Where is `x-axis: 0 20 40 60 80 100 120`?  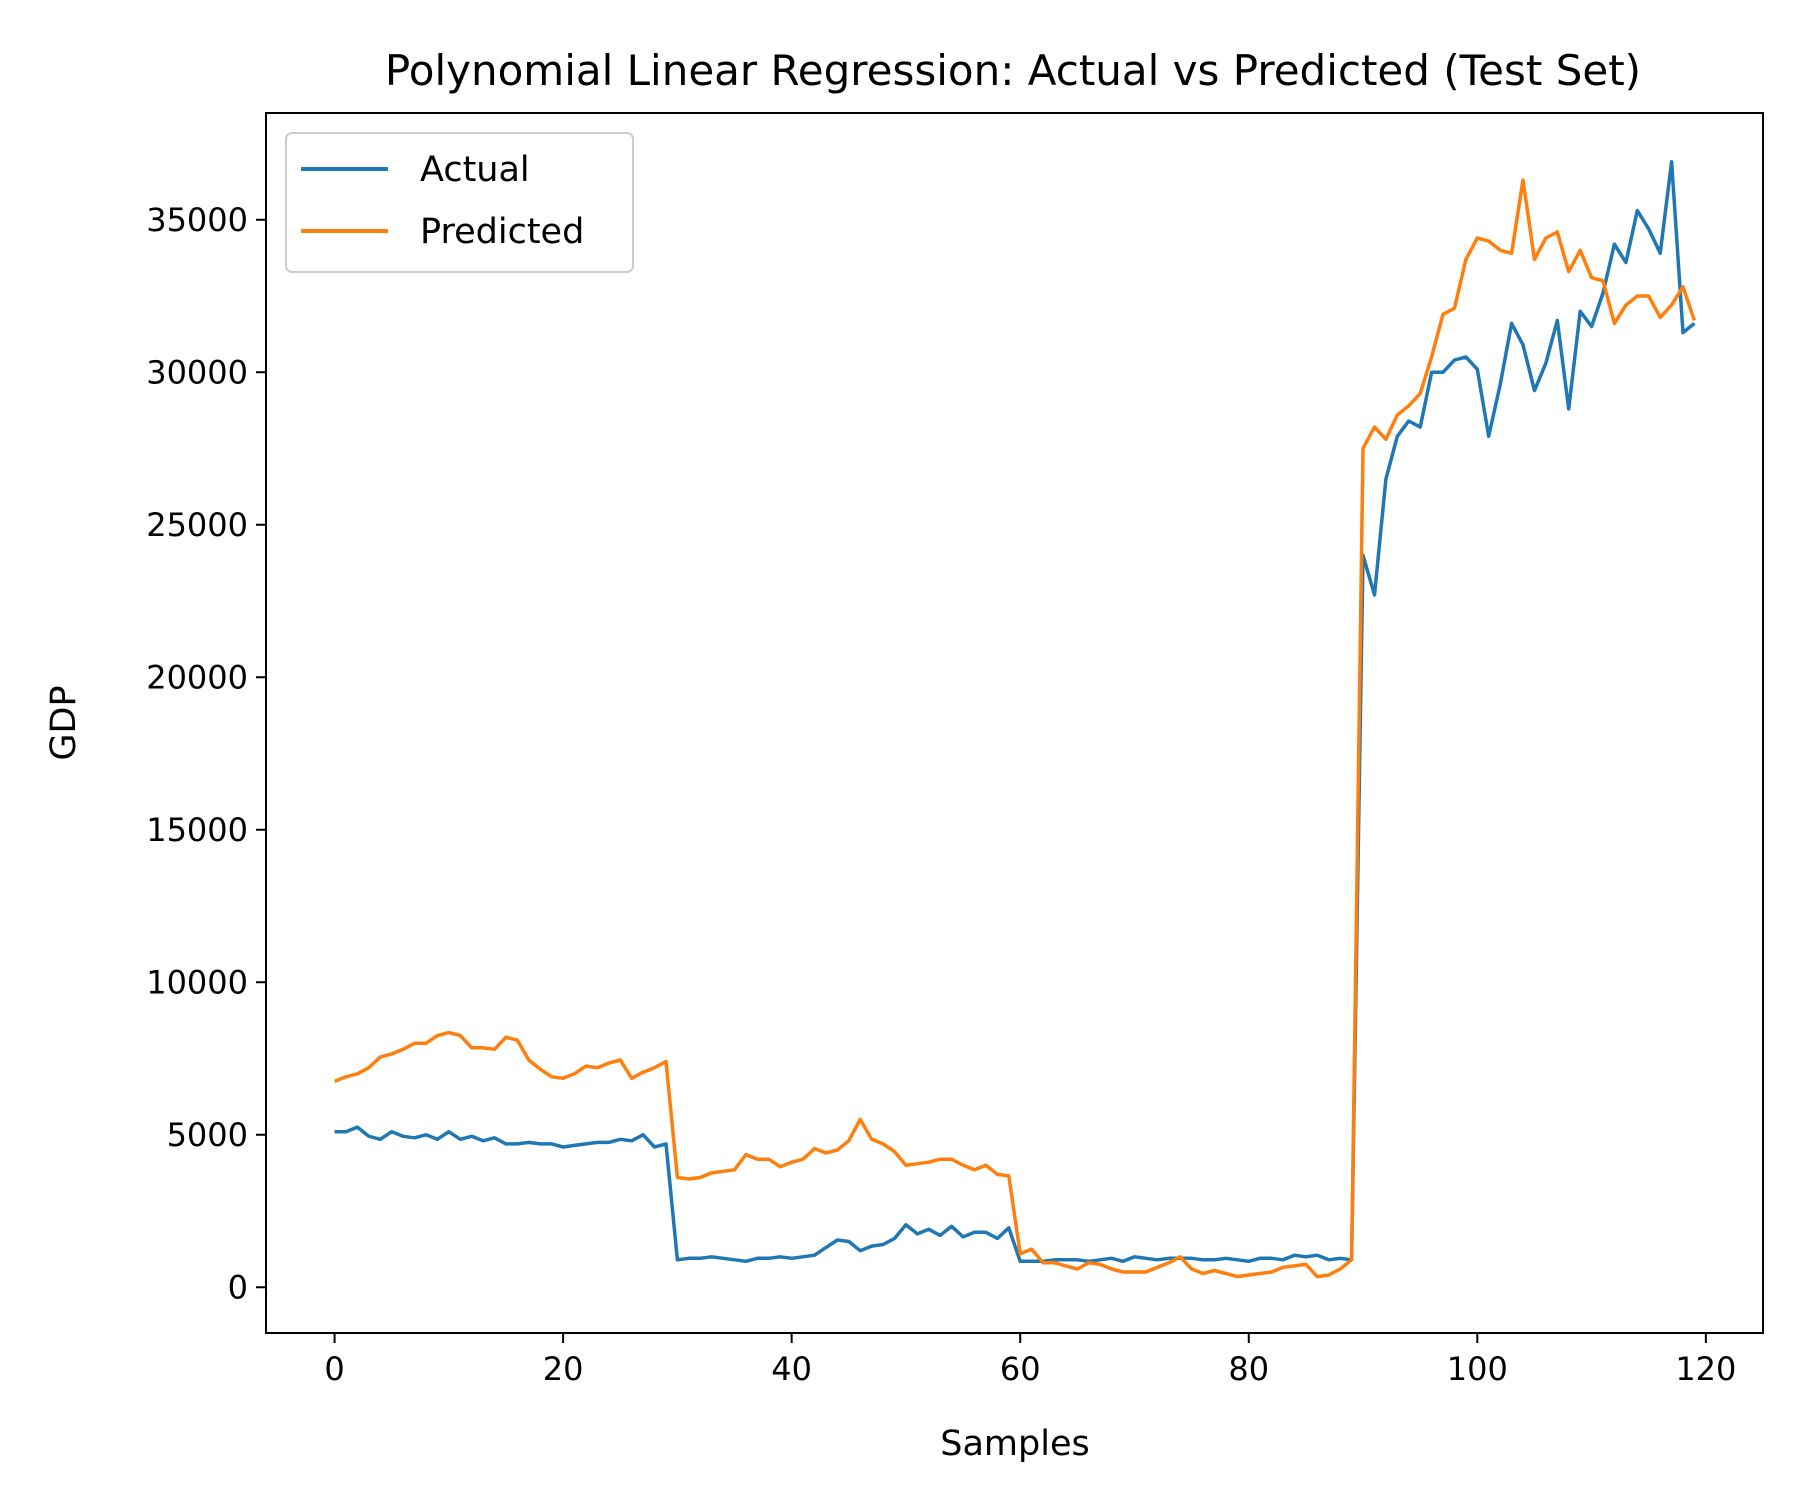
x-axis: 0 20 40 60 80 100 120 is located at coordinates (1030, 1360).